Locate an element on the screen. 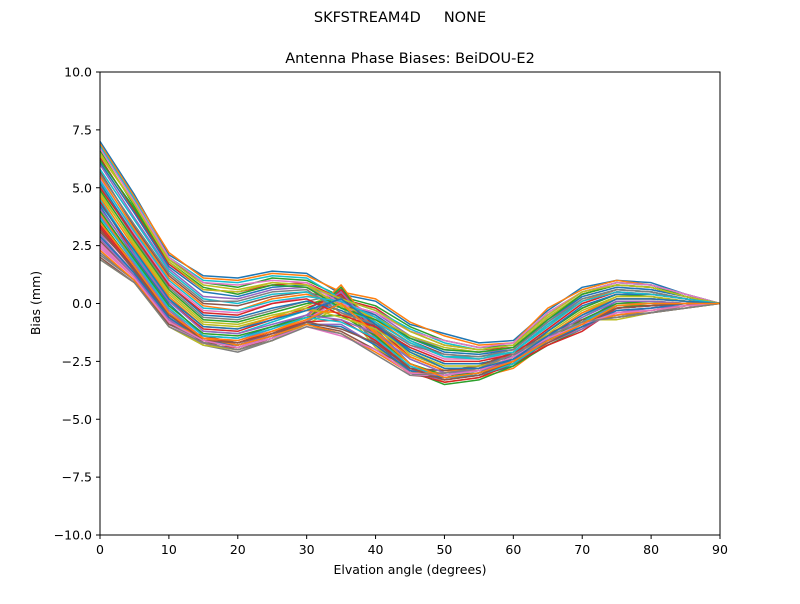 The image size is (800, 604). figure-suptitle: SKFSTREAM4D NONE is located at coordinates (400, 18).